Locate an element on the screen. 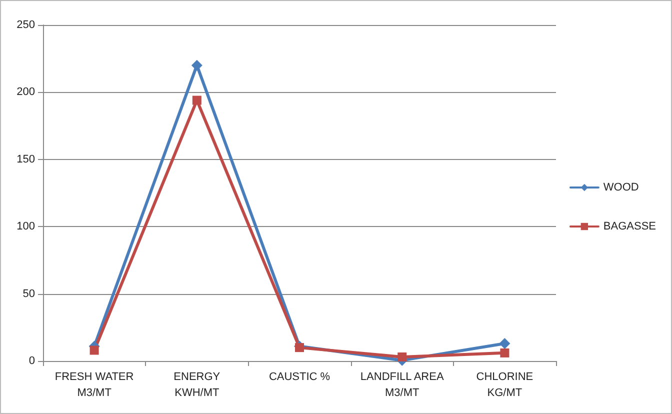 The width and height of the screenshot is (672, 414). x-tick-label: ENERGY KWH/MT is located at coordinates (197, 385).